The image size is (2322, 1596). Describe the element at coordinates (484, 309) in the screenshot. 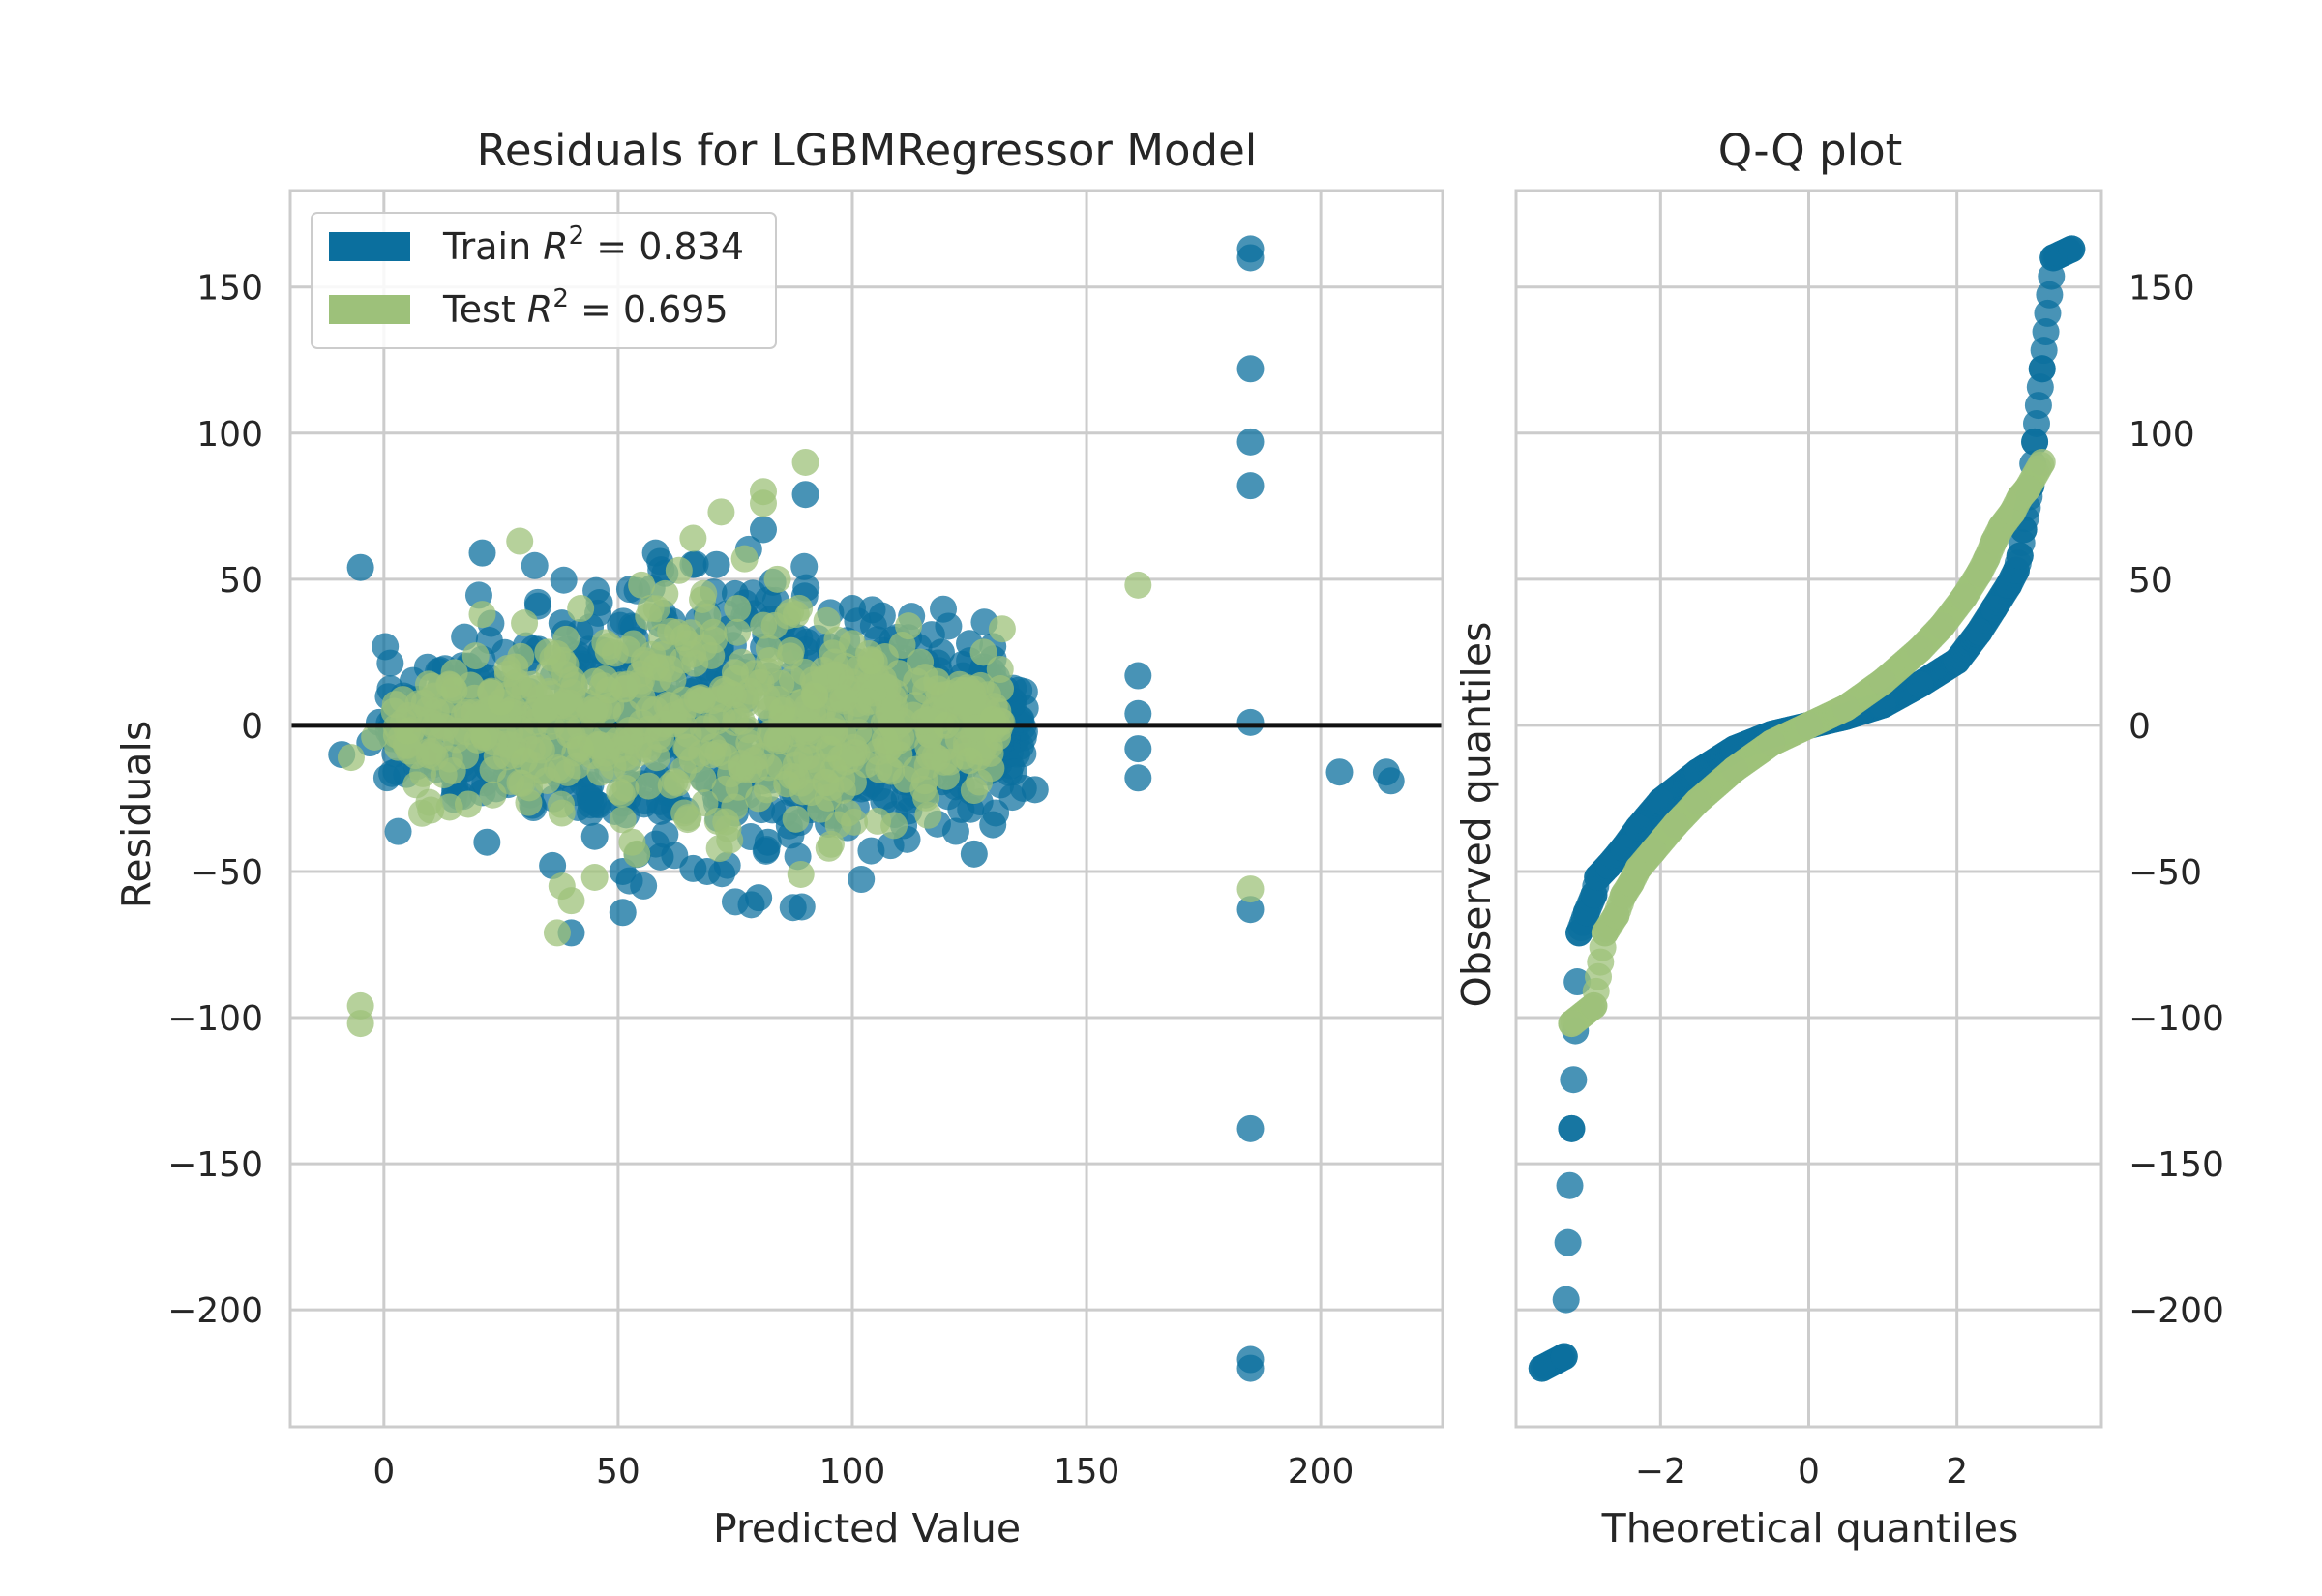

I see `legend-test-prefix: Test` at that location.